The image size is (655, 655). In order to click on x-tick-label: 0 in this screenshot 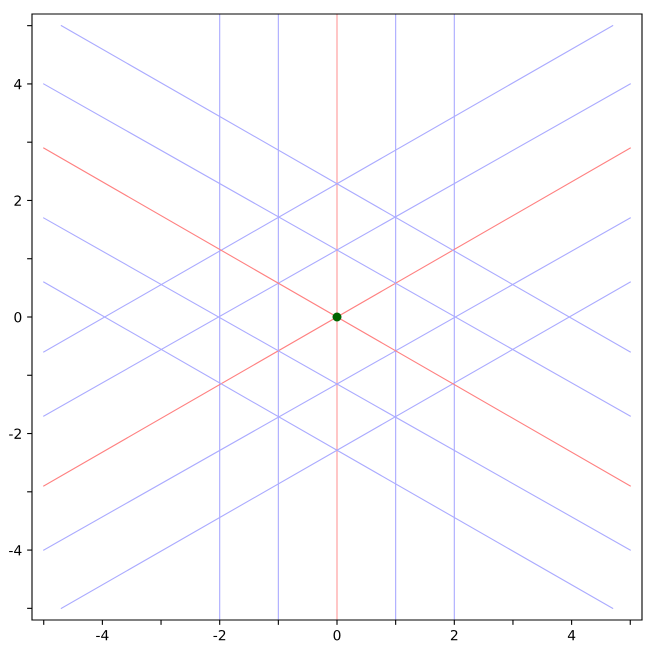, I will do `click(336, 635)`.